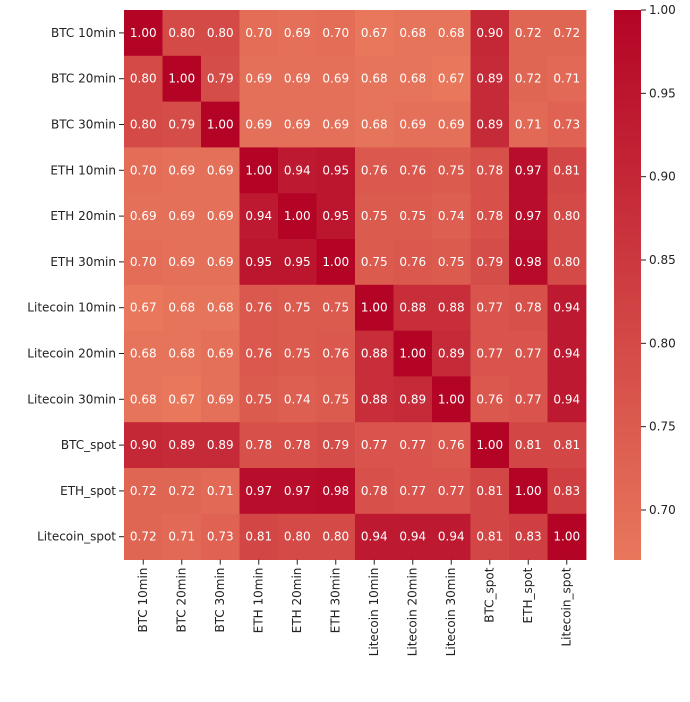 The image size is (690, 702). What do you see at coordinates (451, 308) in the screenshot?
I see `heatmap-cell-label: 0.88` at bounding box center [451, 308].